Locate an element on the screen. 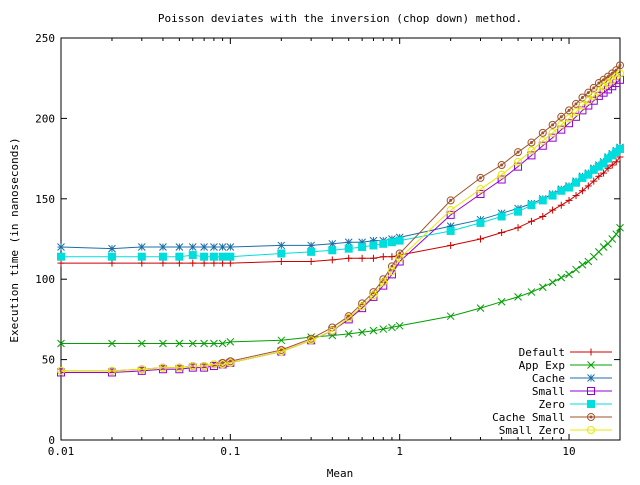  x-tick-label: 1 is located at coordinates (399, 451).